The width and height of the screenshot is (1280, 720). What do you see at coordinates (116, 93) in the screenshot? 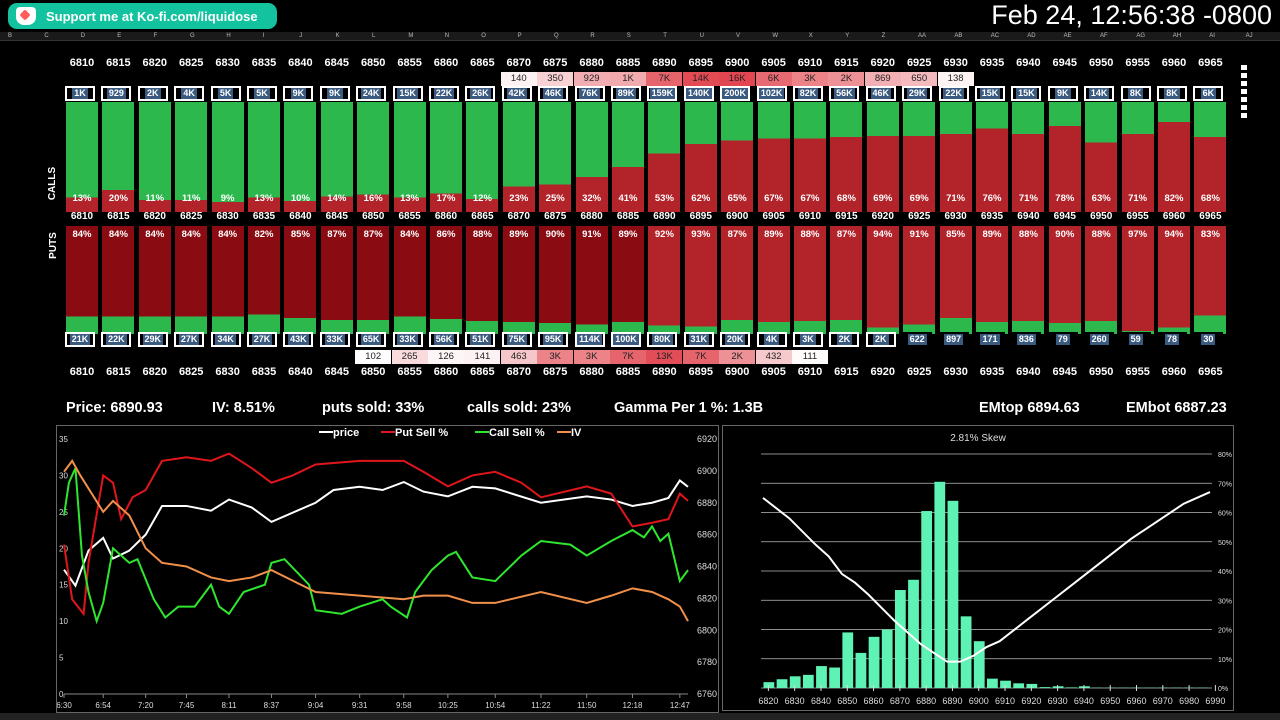
I see `call-oi-box: 929` at bounding box center [116, 93].